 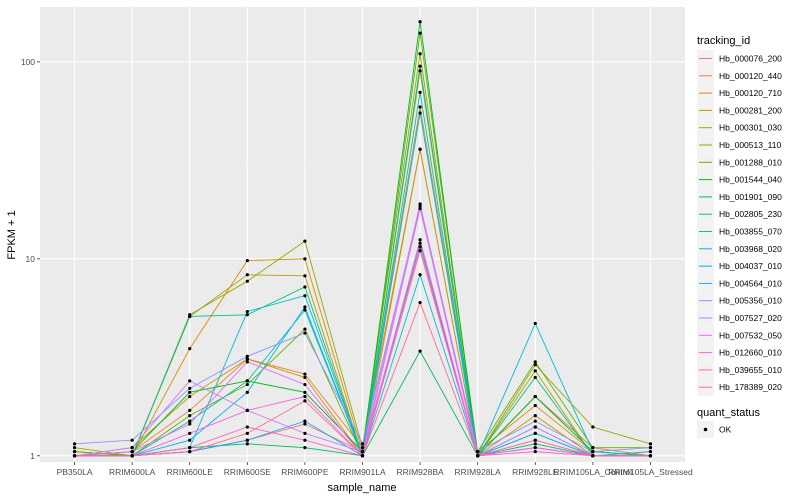 I want to click on point-Hb_001288_010-RRIM600LE, so click(x=190, y=415).